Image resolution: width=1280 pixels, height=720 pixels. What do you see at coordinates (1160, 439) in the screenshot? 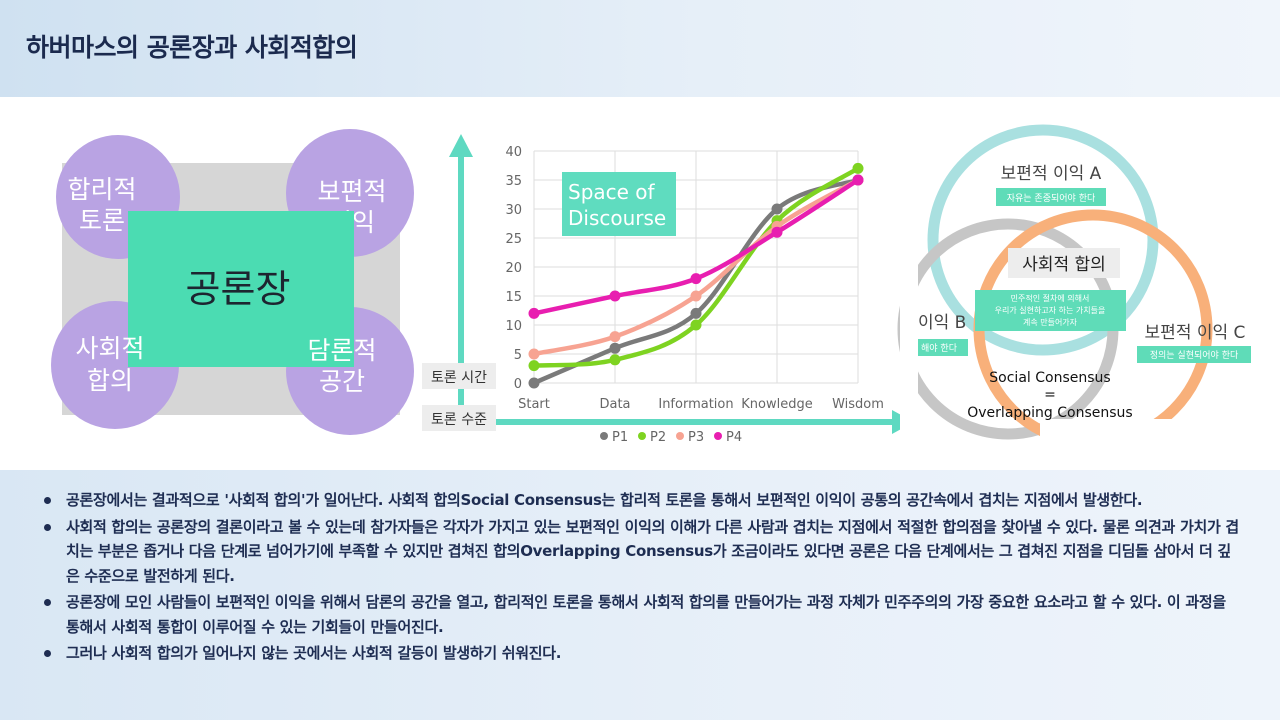
I see `venn-c-edge-mask` at bounding box center [1160, 439].